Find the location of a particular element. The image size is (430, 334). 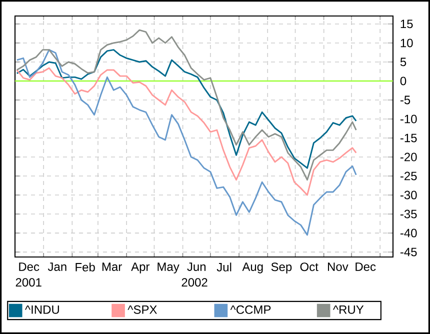

x-tick-label: Jan is located at coordinates (57, 266).